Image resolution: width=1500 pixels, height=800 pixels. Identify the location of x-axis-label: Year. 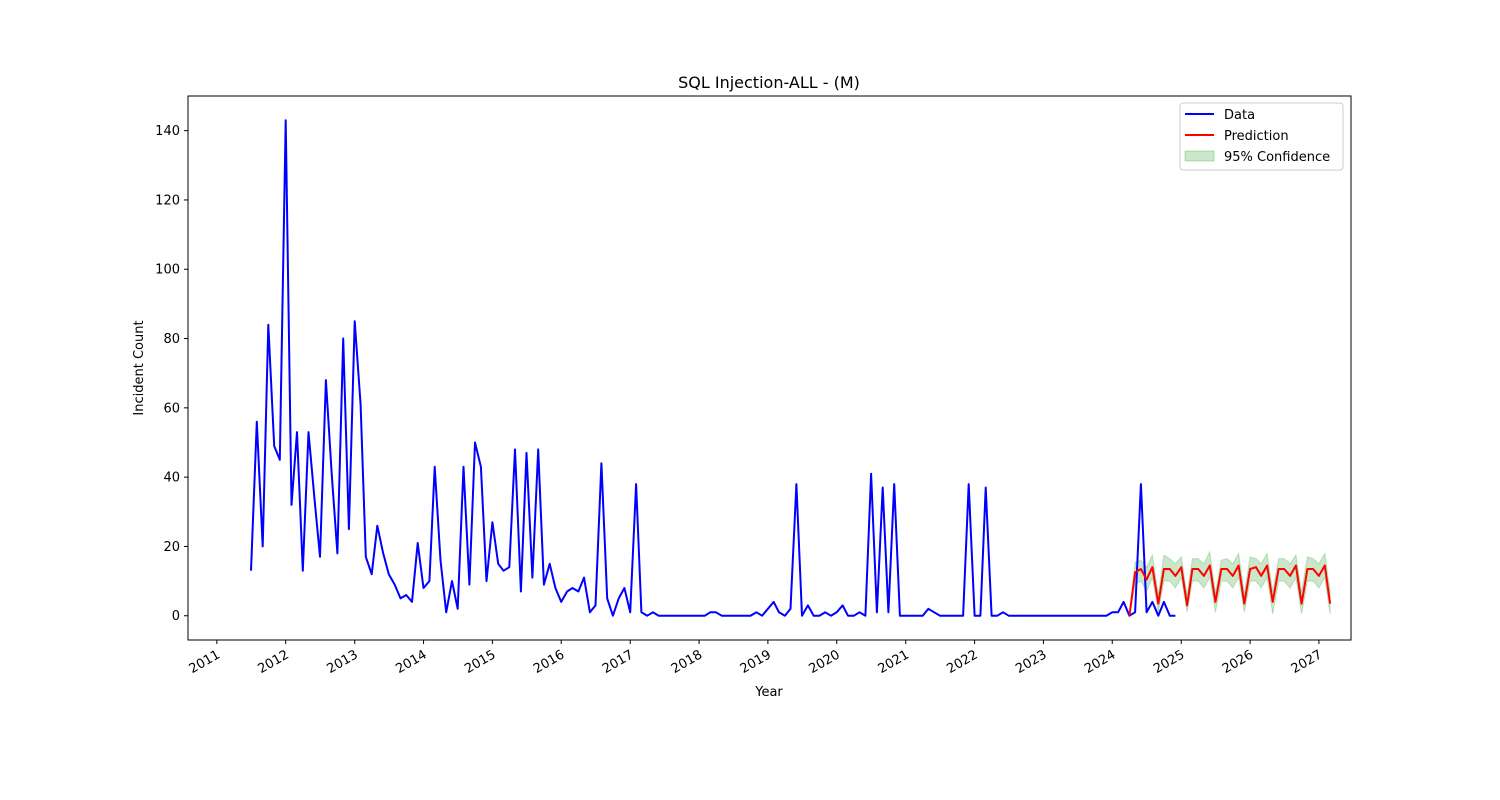
(768, 692).